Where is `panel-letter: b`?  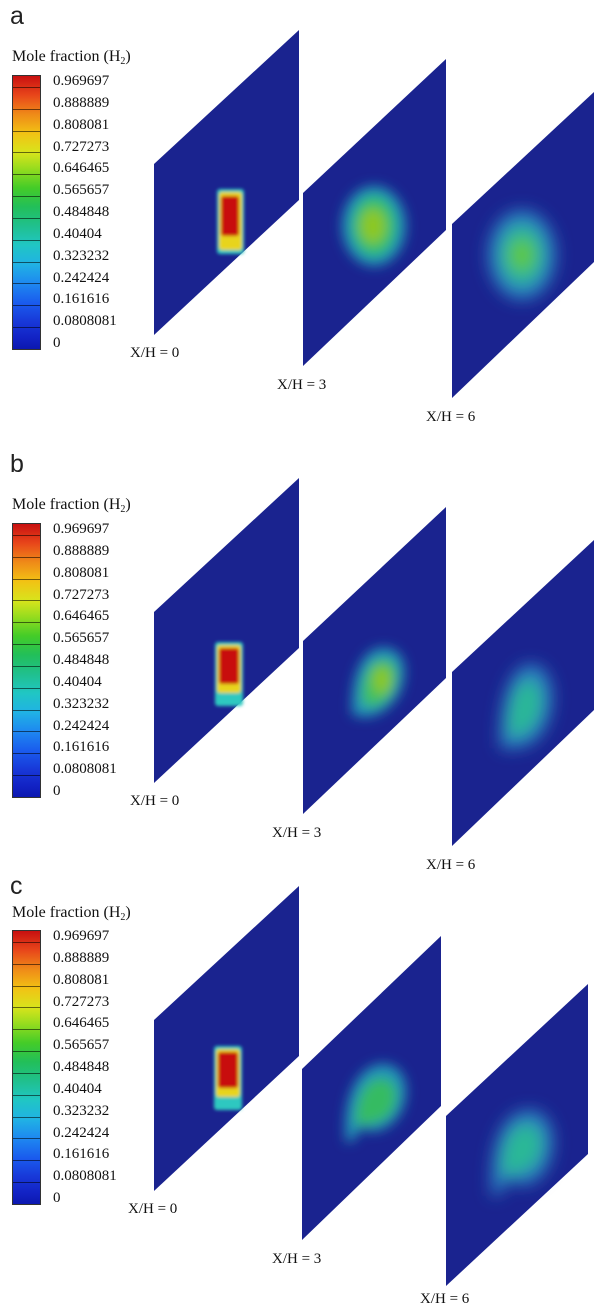
panel-letter: b is located at coordinates (17, 464).